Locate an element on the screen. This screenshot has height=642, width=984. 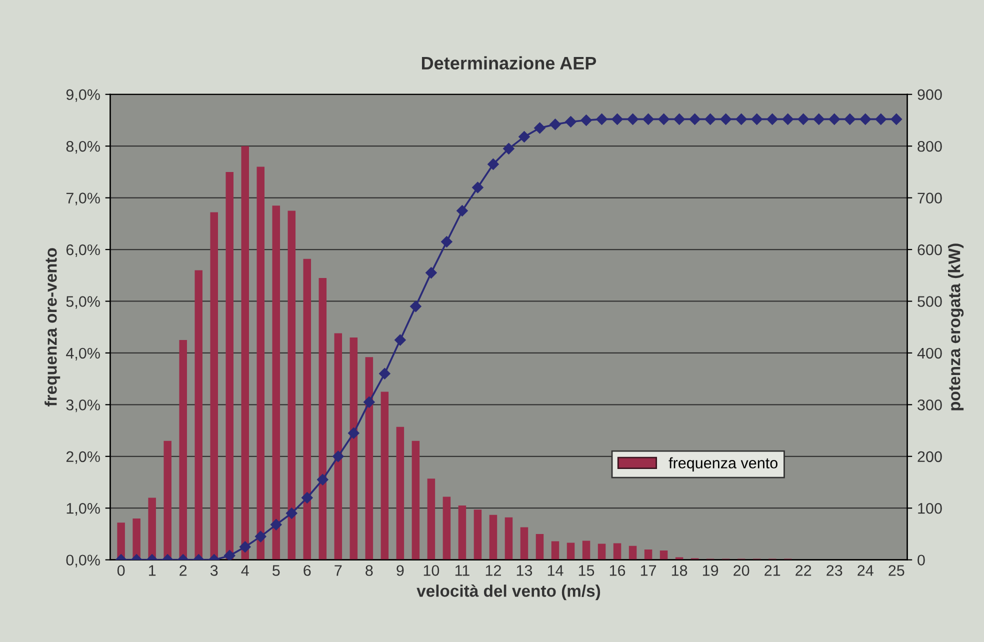
x-tick-label: 5 is located at coordinates (276, 570).